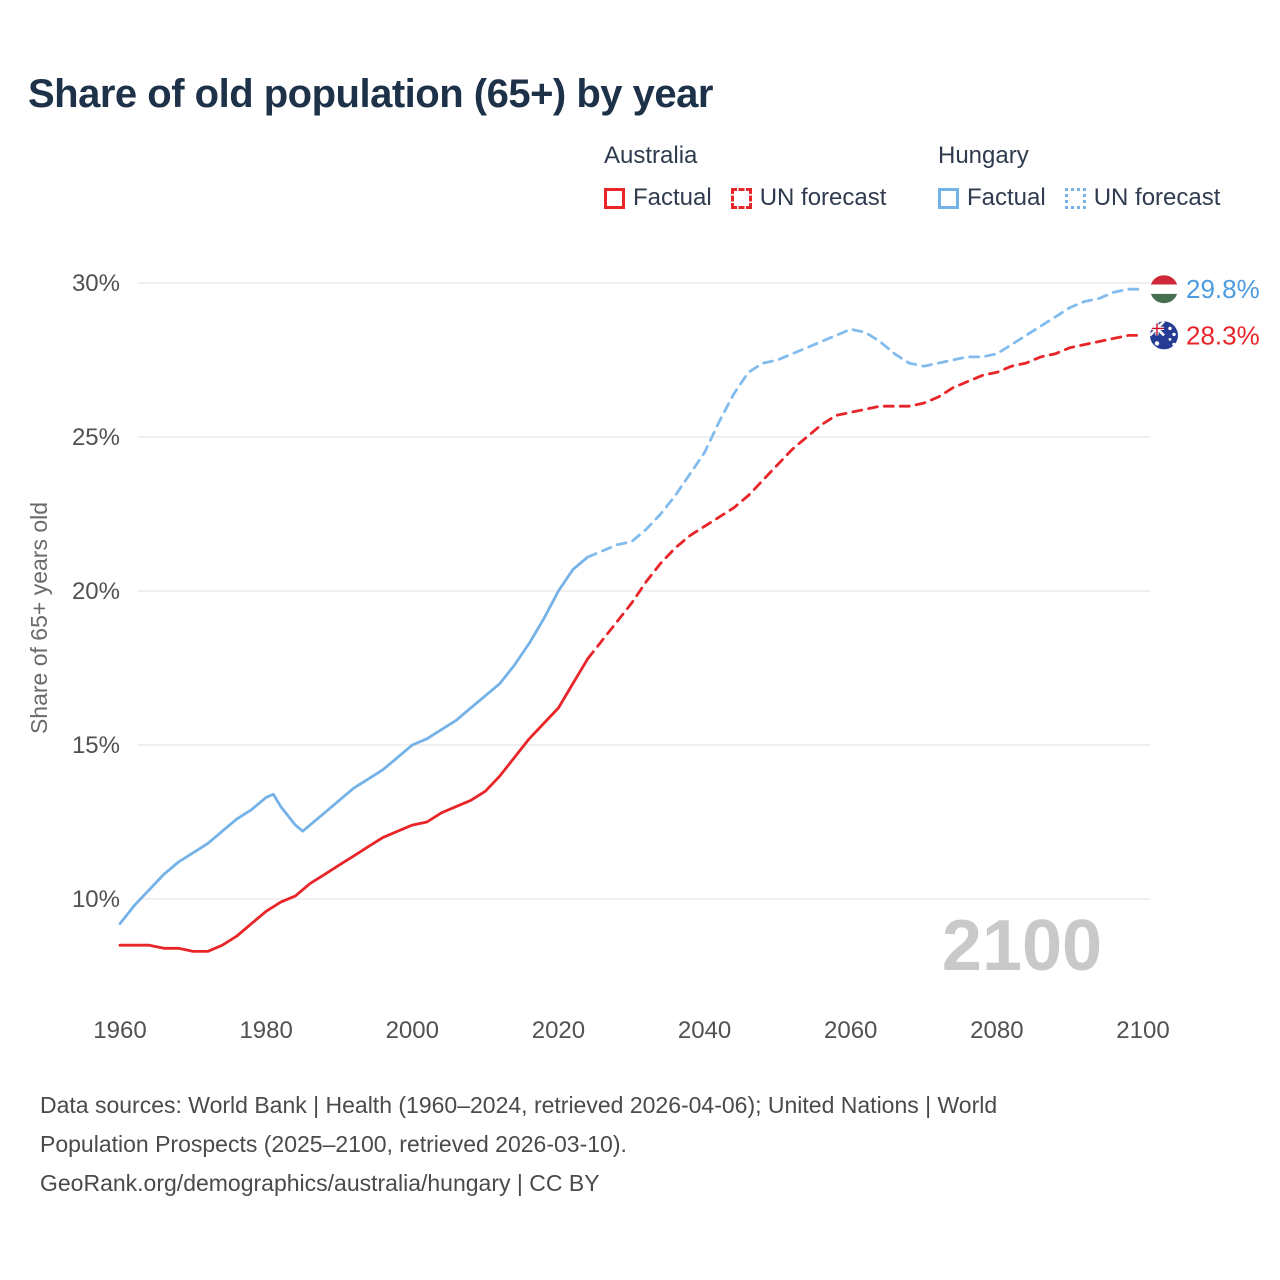 The width and height of the screenshot is (1280, 1280). Describe the element at coordinates (850, 1030) in the screenshot. I see `x-tick-label: 2060` at that location.